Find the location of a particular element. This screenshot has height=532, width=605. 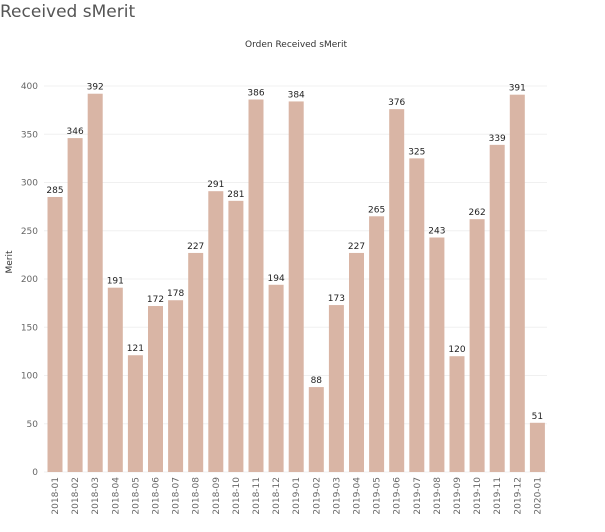

x-tick-label: 2019-12 is located at coordinates (518, 496).